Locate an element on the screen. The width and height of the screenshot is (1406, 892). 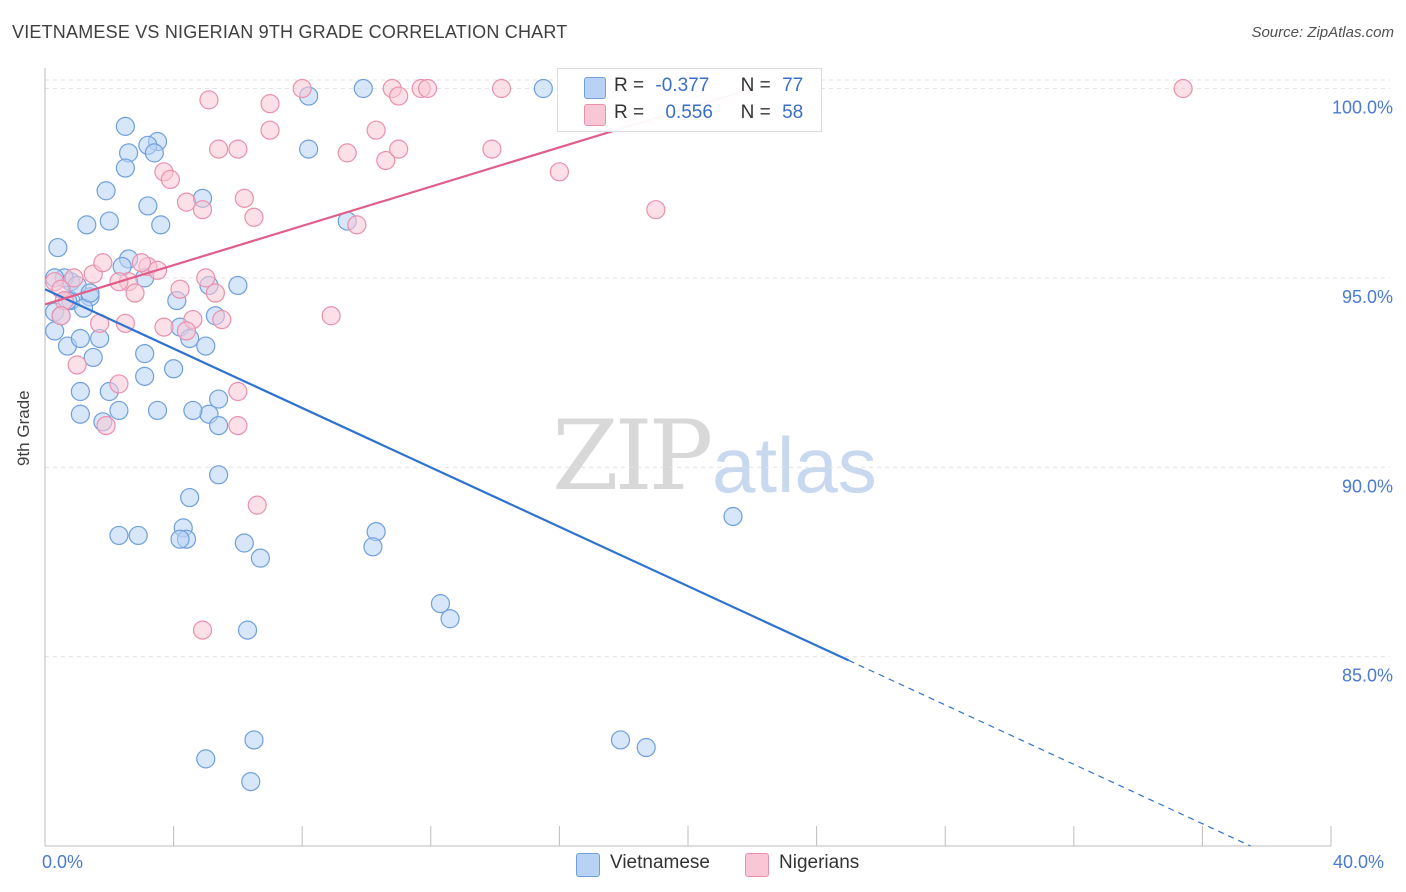
x-tick-label-min: 0.0% is located at coordinates (63, 862).